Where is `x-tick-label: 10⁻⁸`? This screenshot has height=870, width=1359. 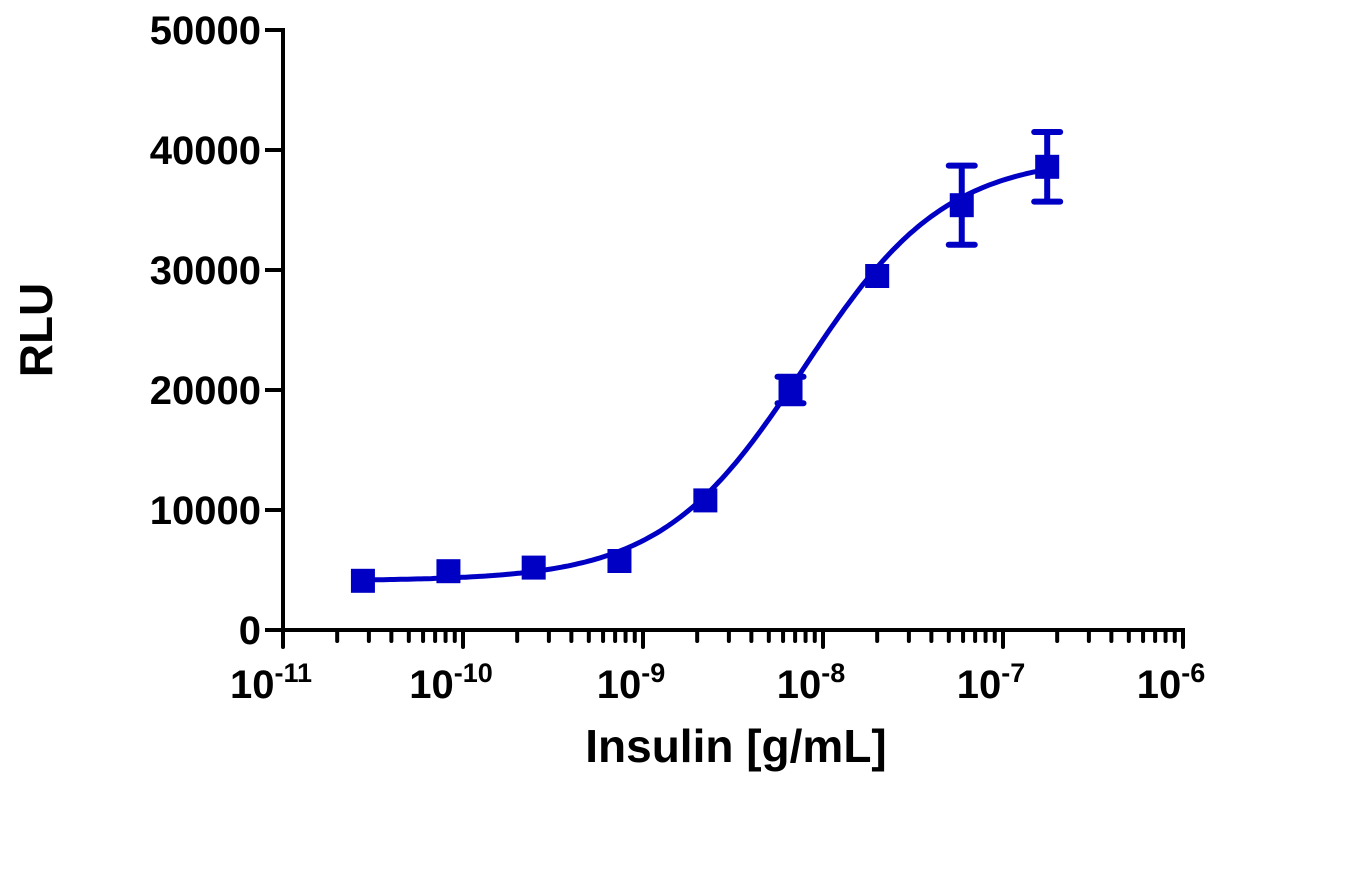
x-tick-label: 10⁻⁸ is located at coordinates (811, 682).